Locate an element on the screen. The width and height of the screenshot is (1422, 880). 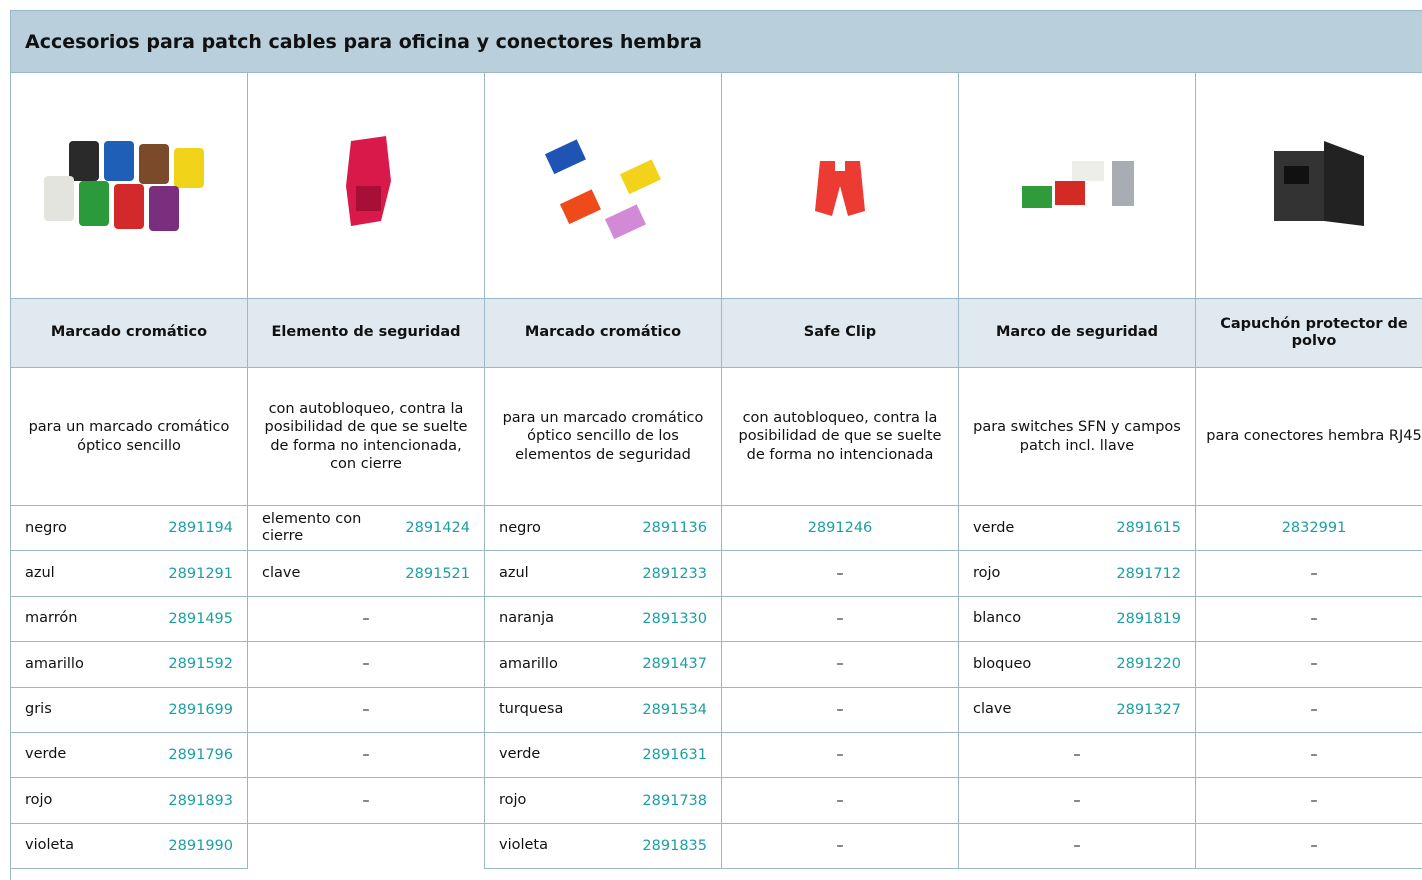
item-code: 2891738 is located at coordinates (674, 800).